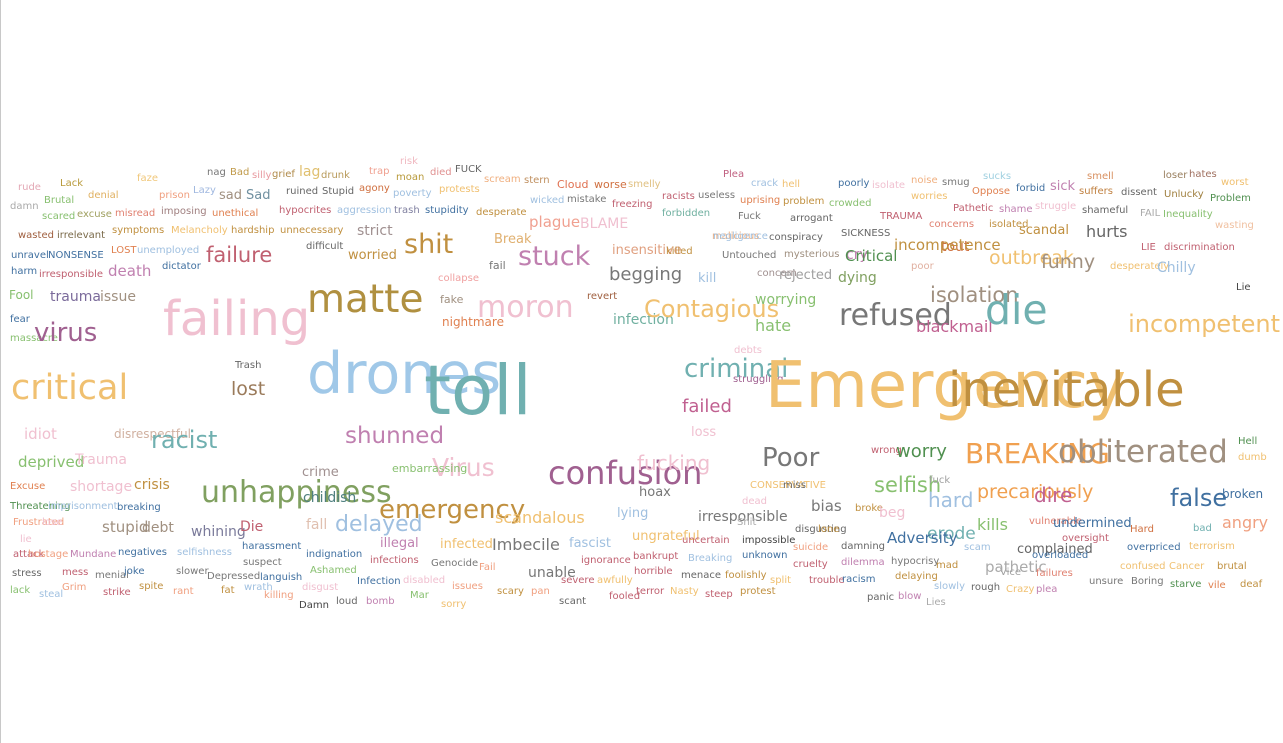 The width and height of the screenshot is (1283, 743). Describe the element at coordinates (333, 570) in the screenshot. I see `cloud-word: Ashamed` at that location.